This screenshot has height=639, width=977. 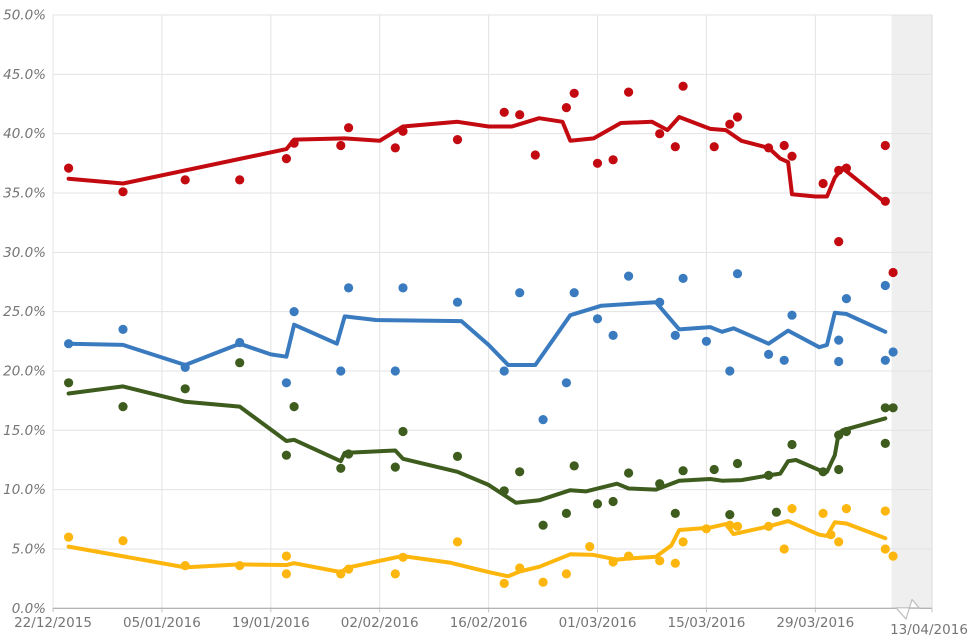 What do you see at coordinates (477, 160) in the screenshot?
I see `trend-line-red-series` at bounding box center [477, 160].